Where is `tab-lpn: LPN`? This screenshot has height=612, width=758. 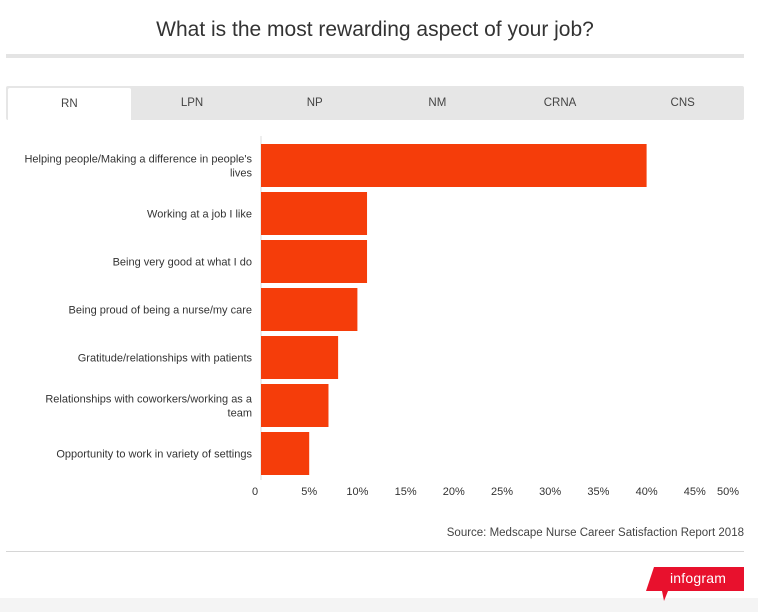 tab-lpn: LPN is located at coordinates (192, 103).